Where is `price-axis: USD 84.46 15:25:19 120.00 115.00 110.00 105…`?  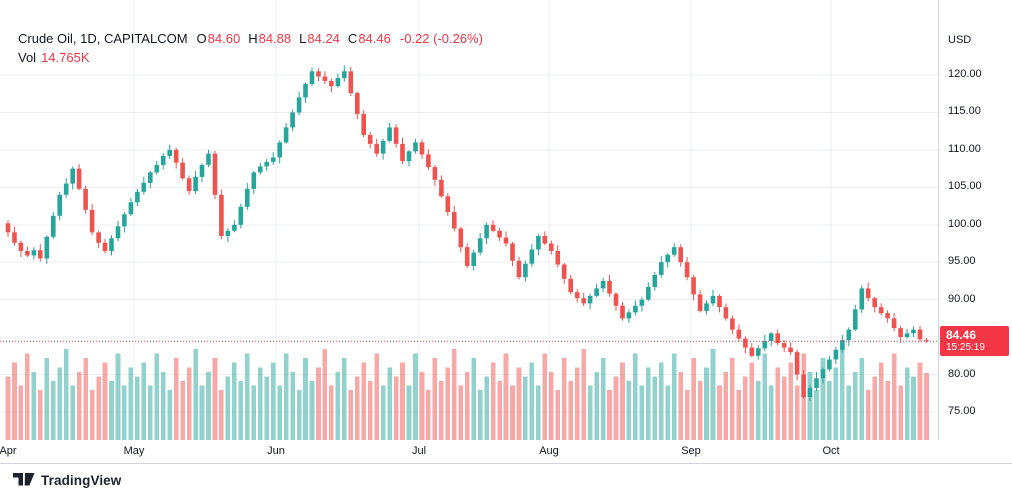
price-axis: USD 84.46 15:25:19 120.00 115.00 110.00 105… is located at coordinates (975, 232).